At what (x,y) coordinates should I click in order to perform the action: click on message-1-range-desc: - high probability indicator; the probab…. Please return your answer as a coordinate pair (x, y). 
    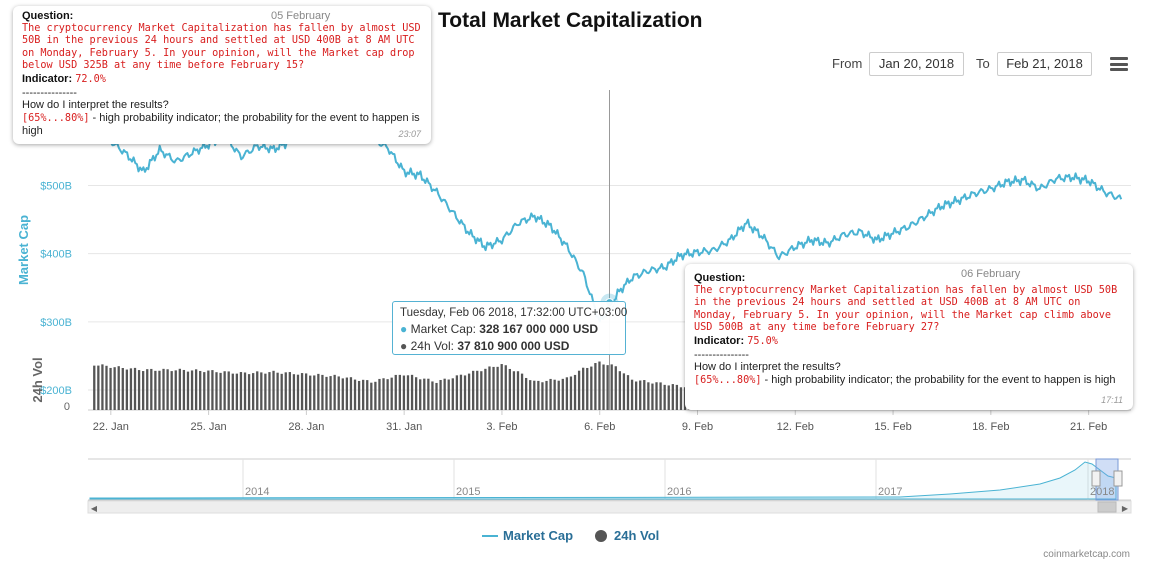
    Looking at the image, I should click on (221, 124).